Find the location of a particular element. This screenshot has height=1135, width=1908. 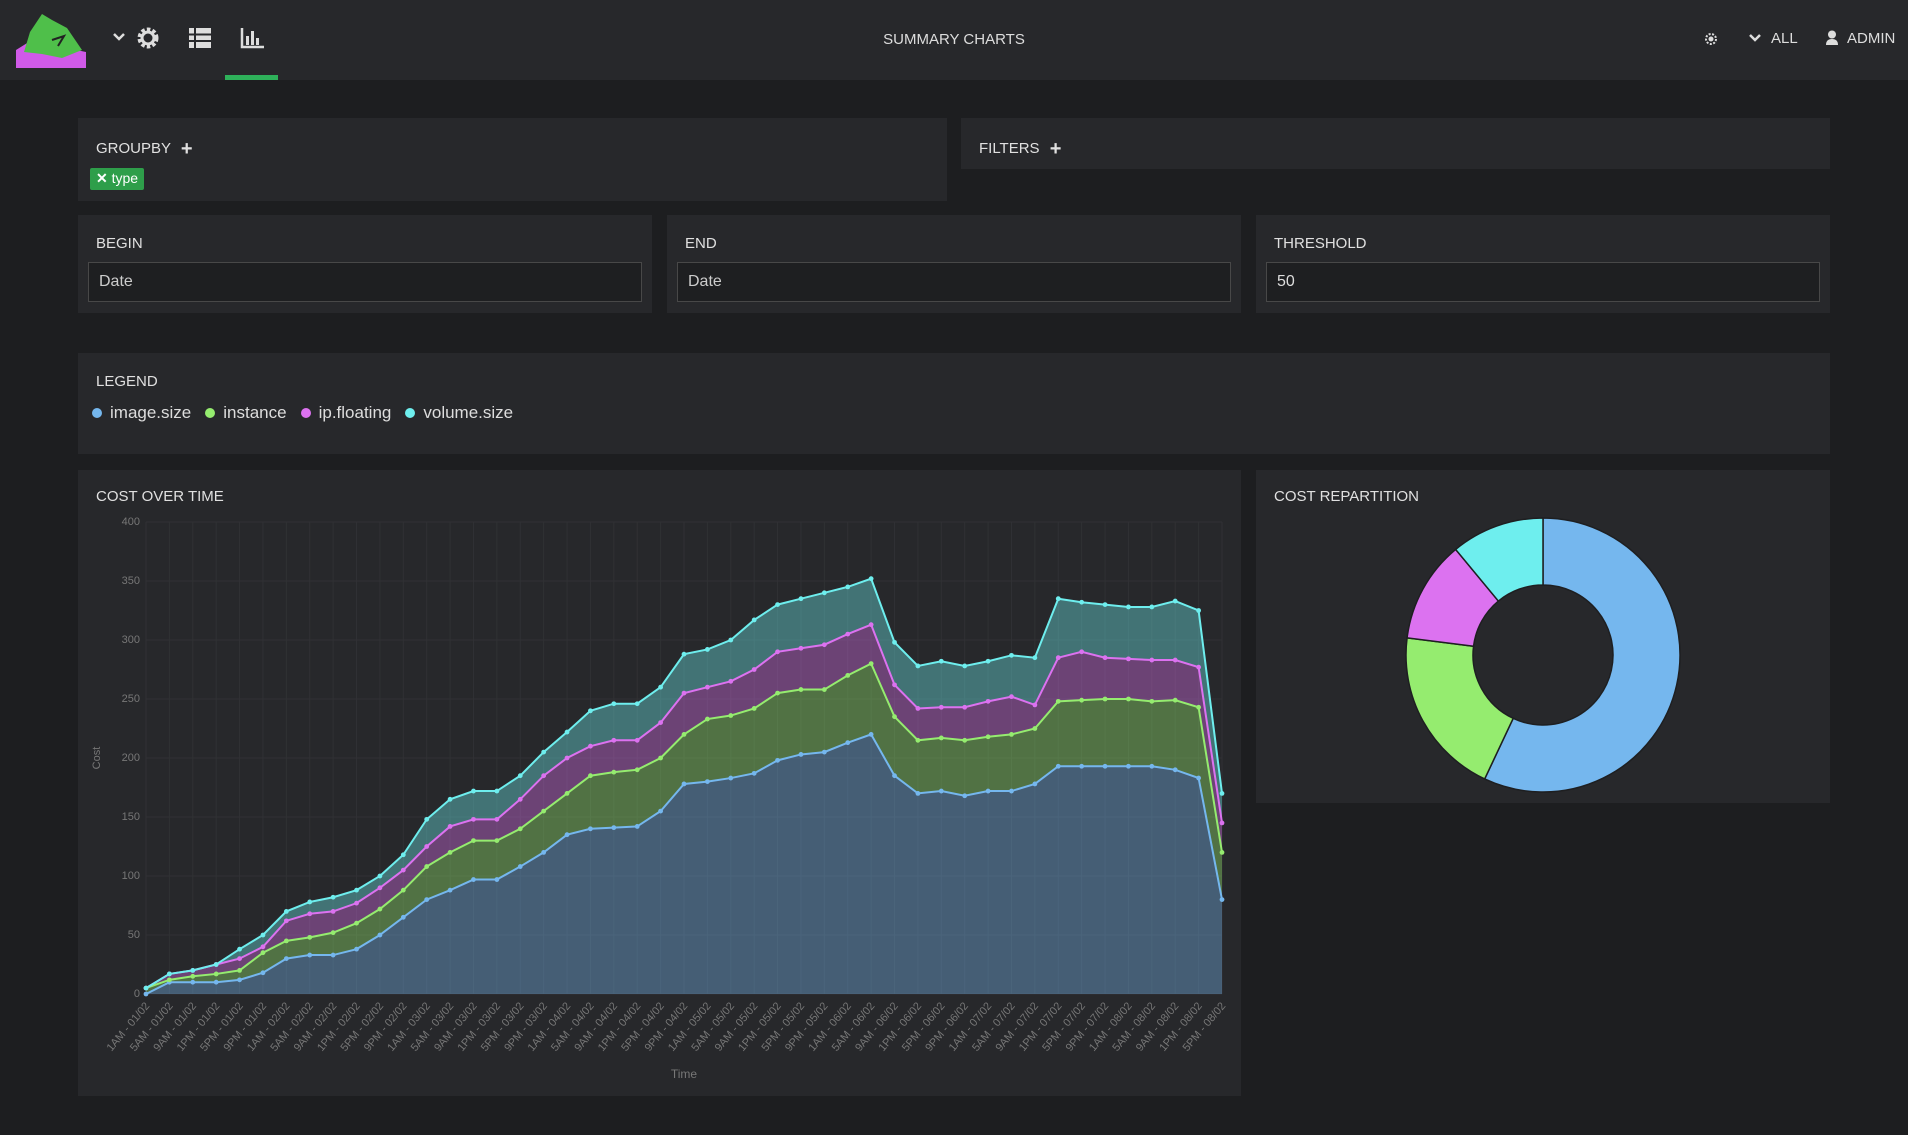

user-body is located at coordinates (1832, 42).